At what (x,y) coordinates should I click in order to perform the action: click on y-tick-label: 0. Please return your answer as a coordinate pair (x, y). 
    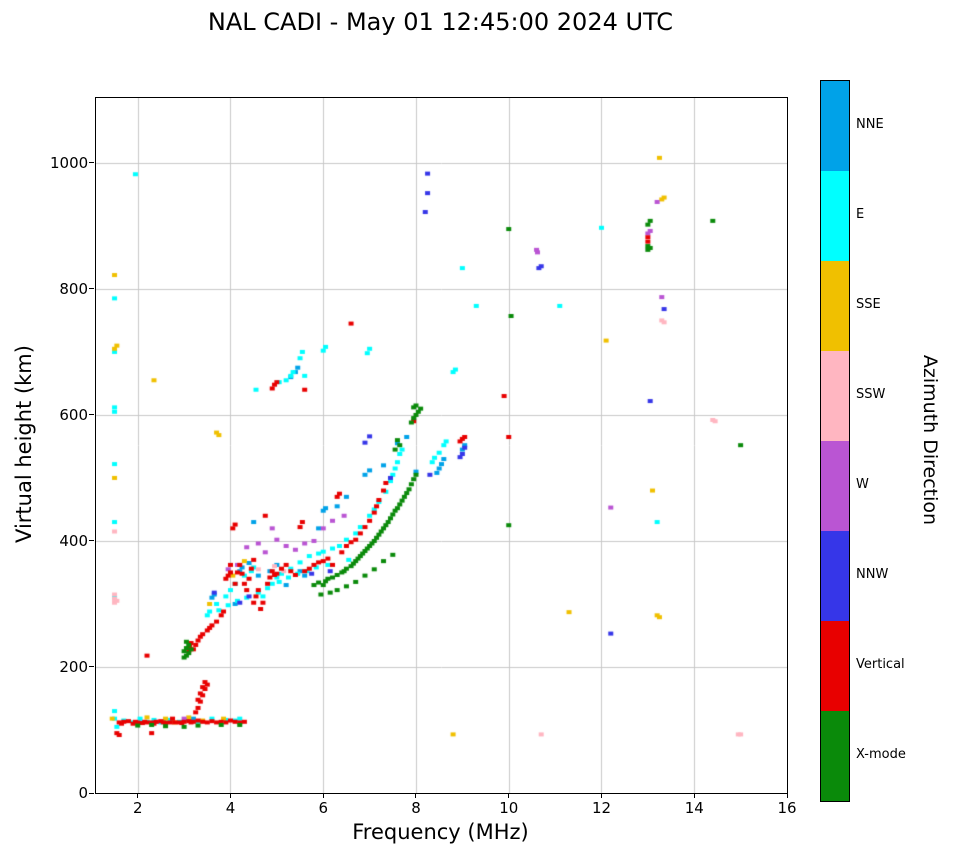
    Looking at the image, I should click on (83, 793).